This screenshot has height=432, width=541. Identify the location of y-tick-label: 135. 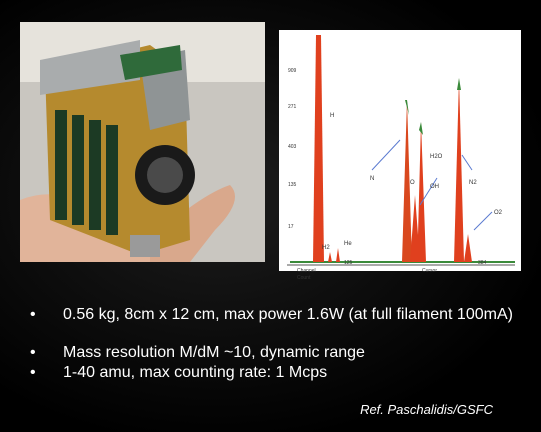
(292, 185).